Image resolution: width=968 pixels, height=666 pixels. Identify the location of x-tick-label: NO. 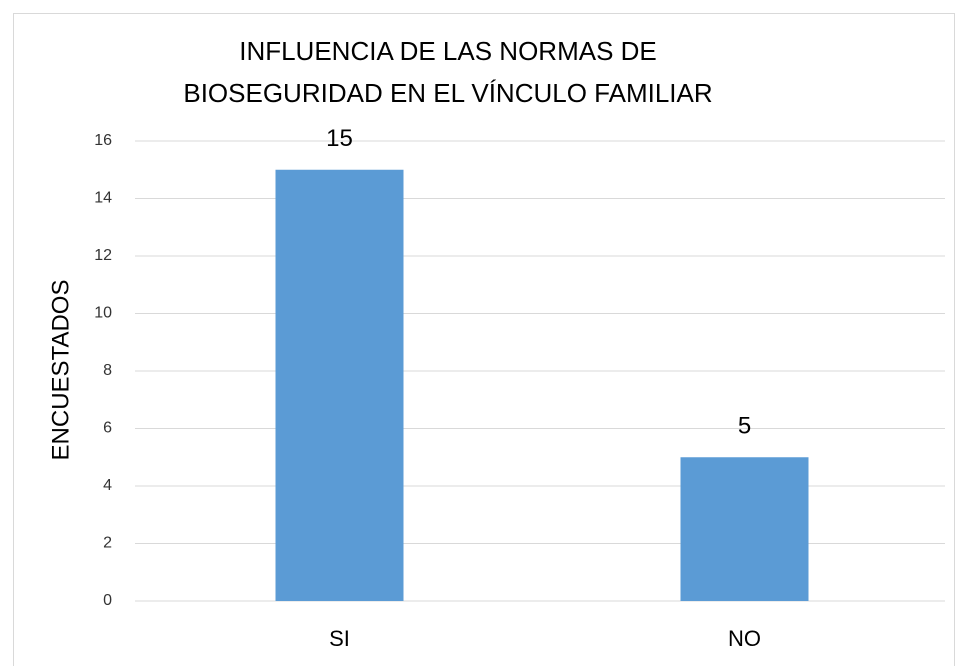
(744, 638).